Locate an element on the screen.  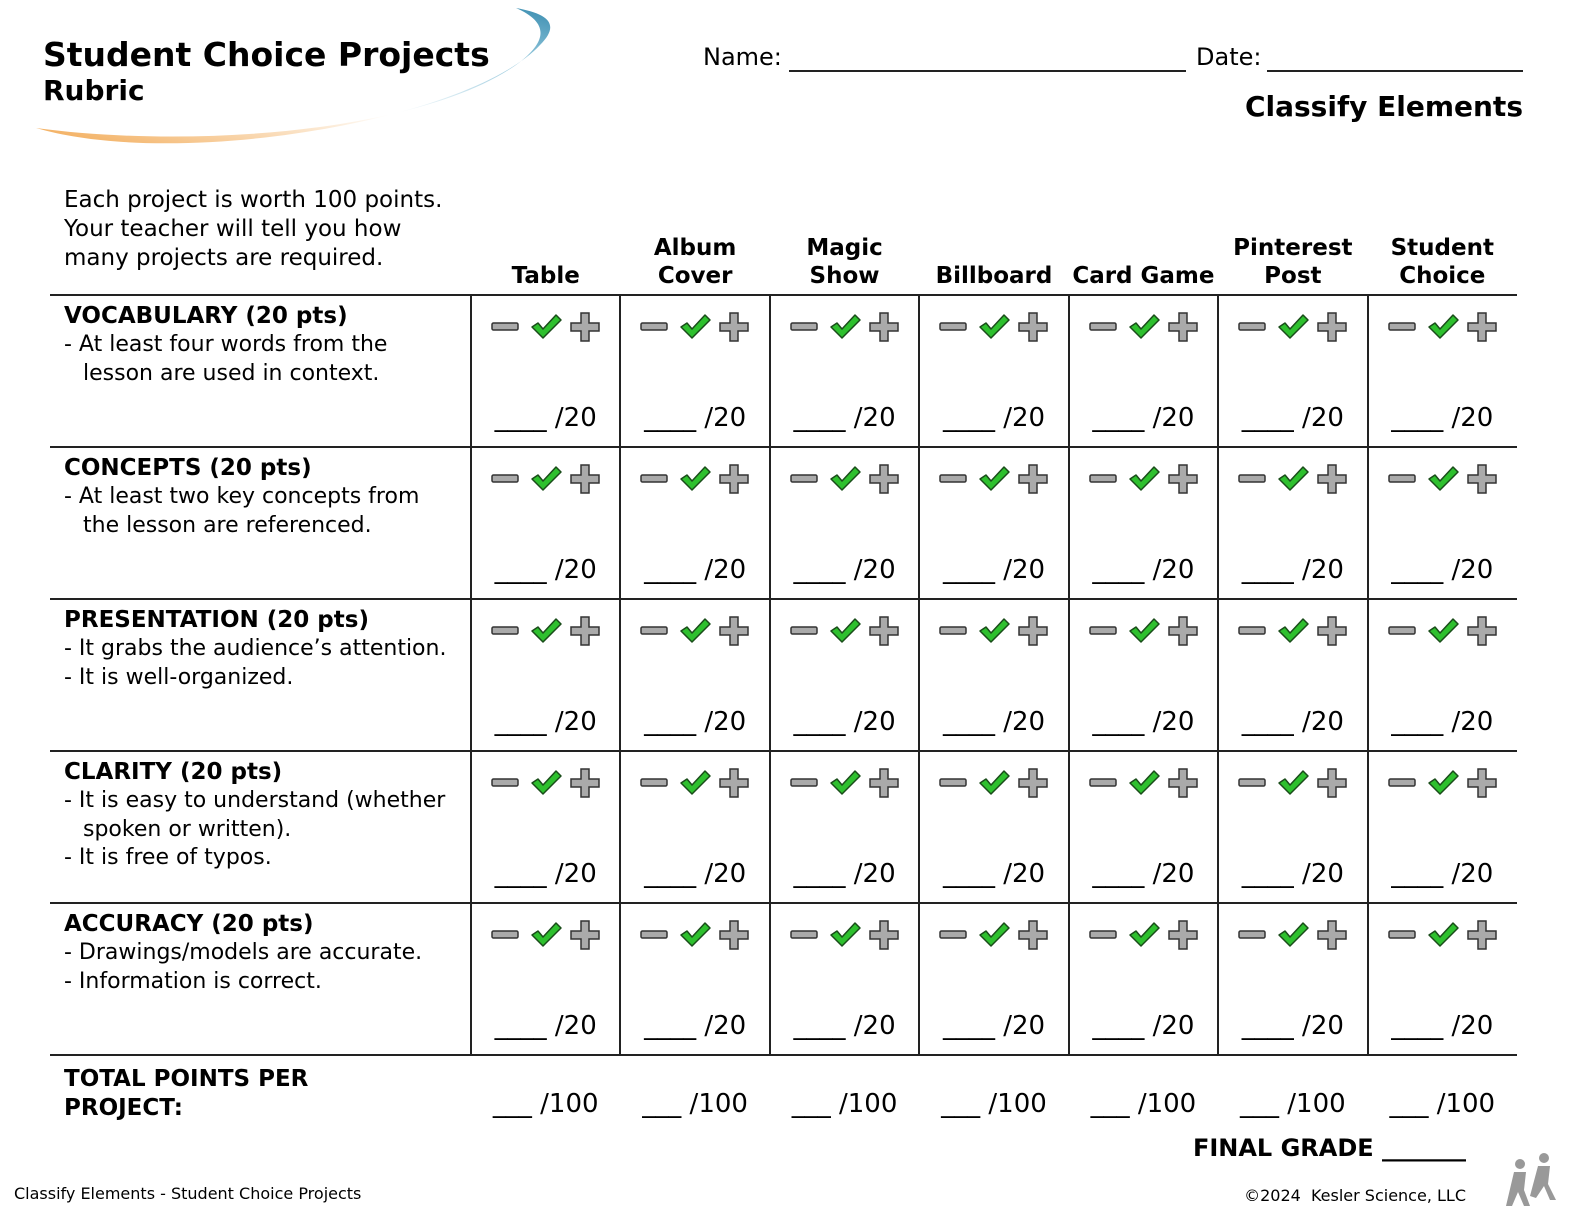
column-header: Student Choice is located at coordinates (1442, 262).